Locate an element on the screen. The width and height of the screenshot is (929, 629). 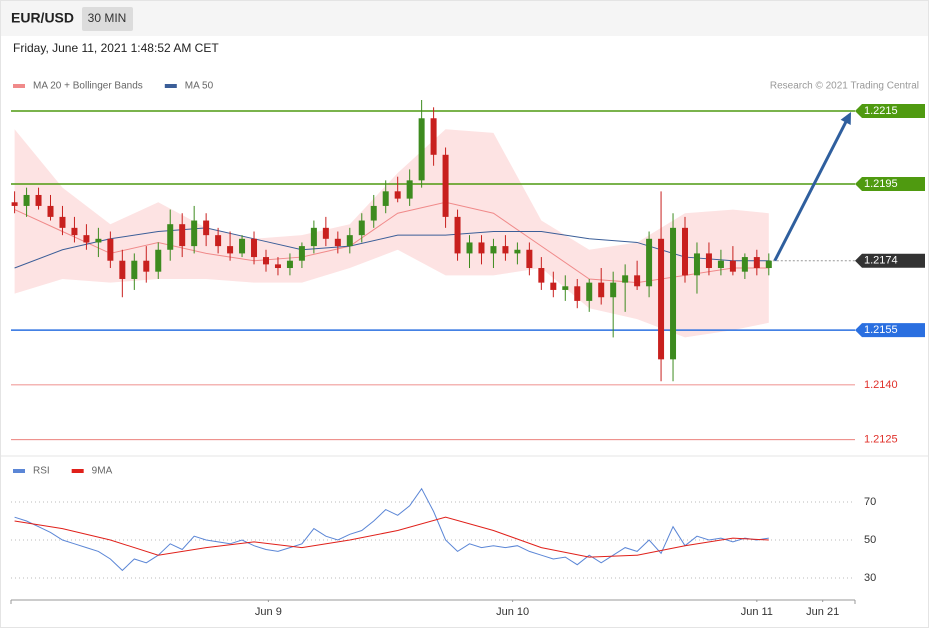
interval-button is located at coordinates (107, 19).